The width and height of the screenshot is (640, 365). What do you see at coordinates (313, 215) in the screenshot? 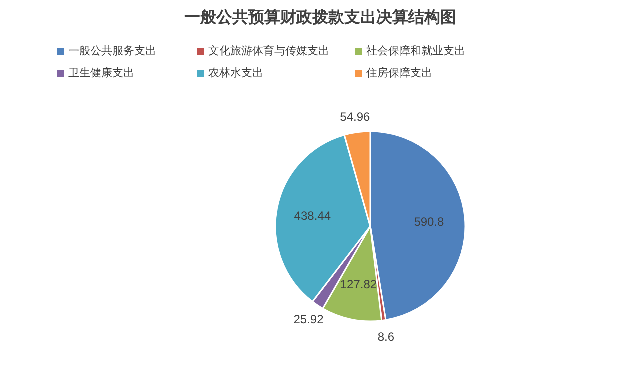
I see `data-label: 438.44` at bounding box center [313, 215].